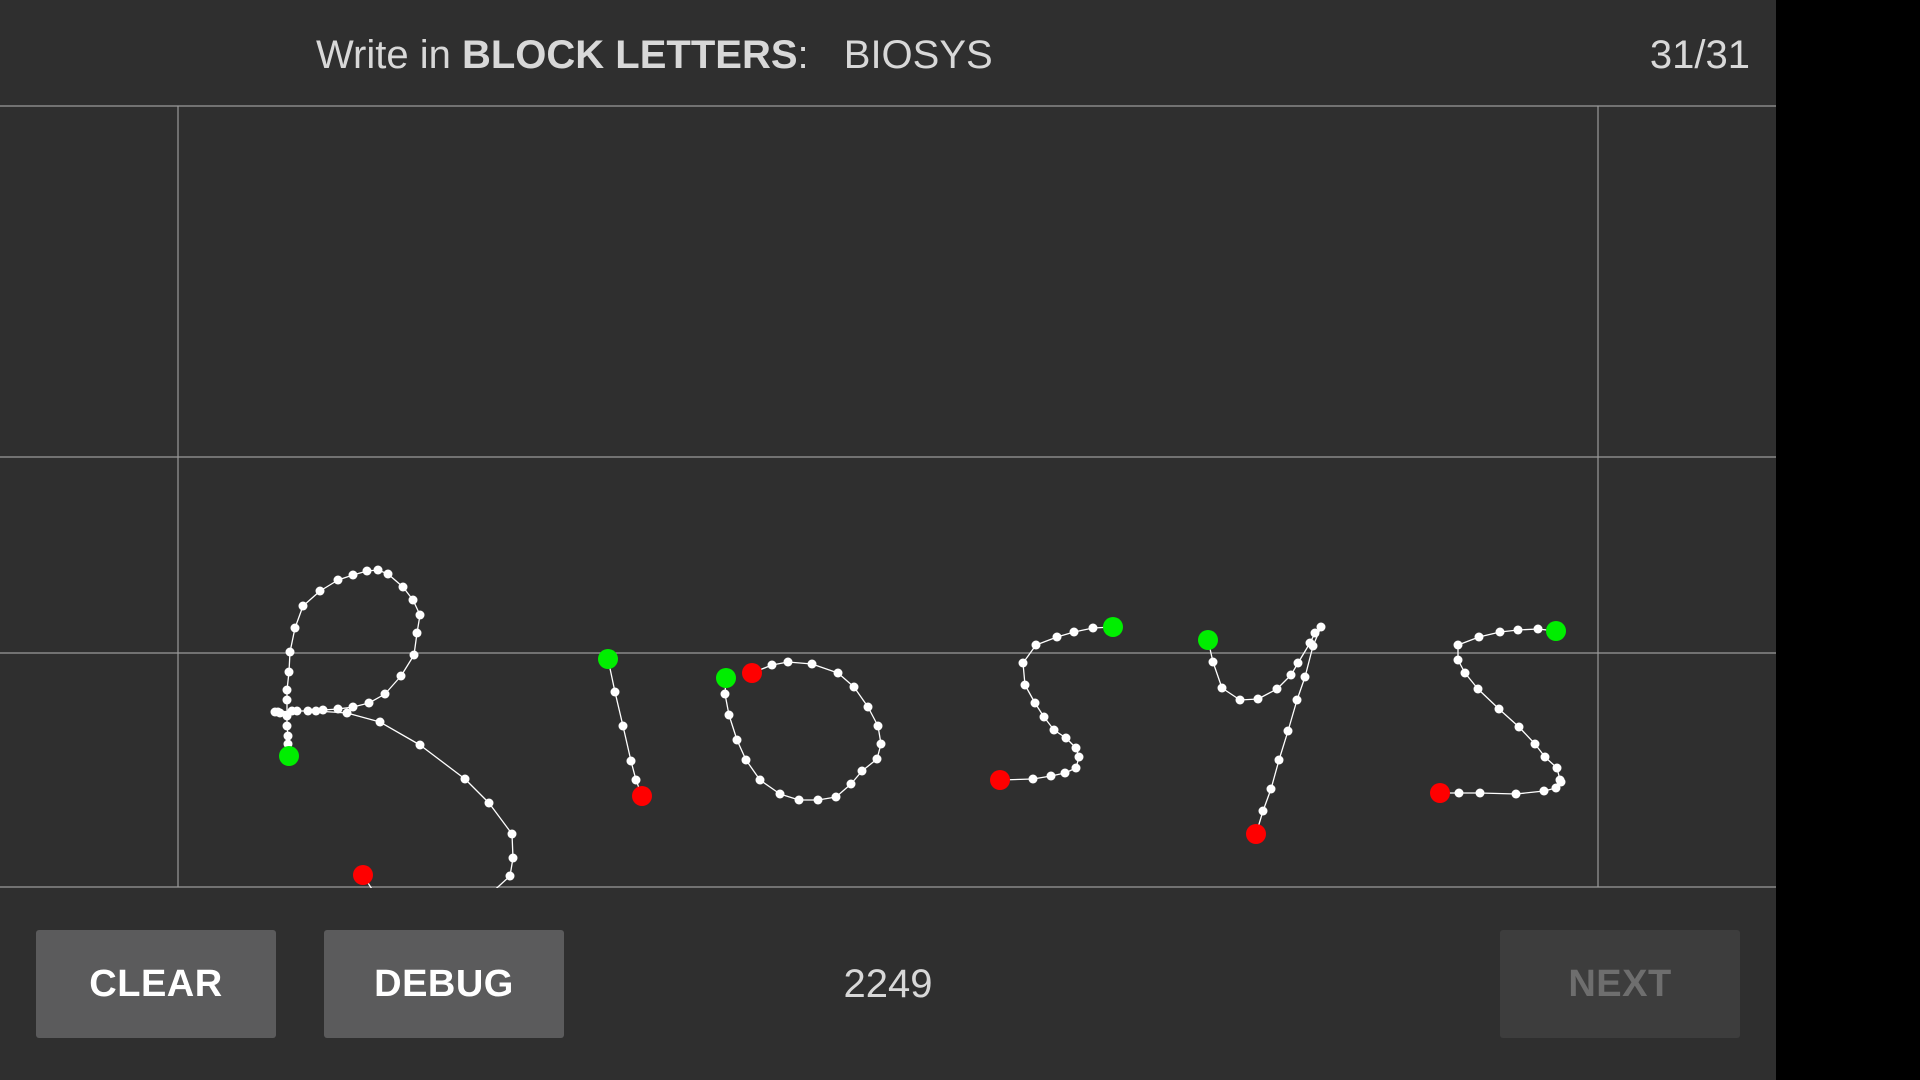 This screenshot has width=1920, height=1080. What do you see at coordinates (1699, 55) in the screenshot?
I see `progress-counter: 31/31` at bounding box center [1699, 55].